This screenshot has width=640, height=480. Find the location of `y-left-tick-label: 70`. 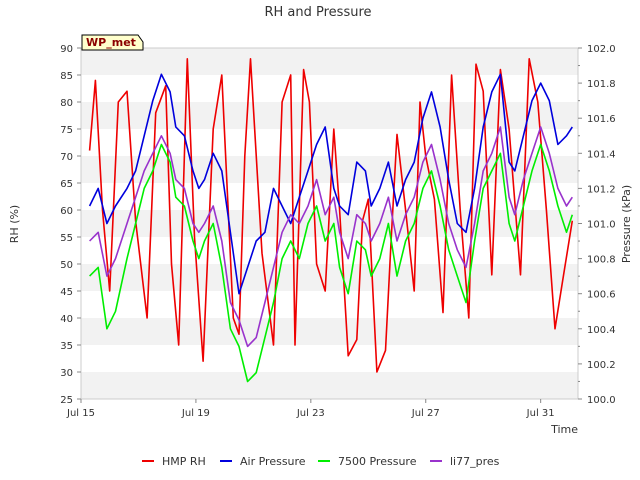

y-left-tick-label: 70 is located at coordinates (66, 157).